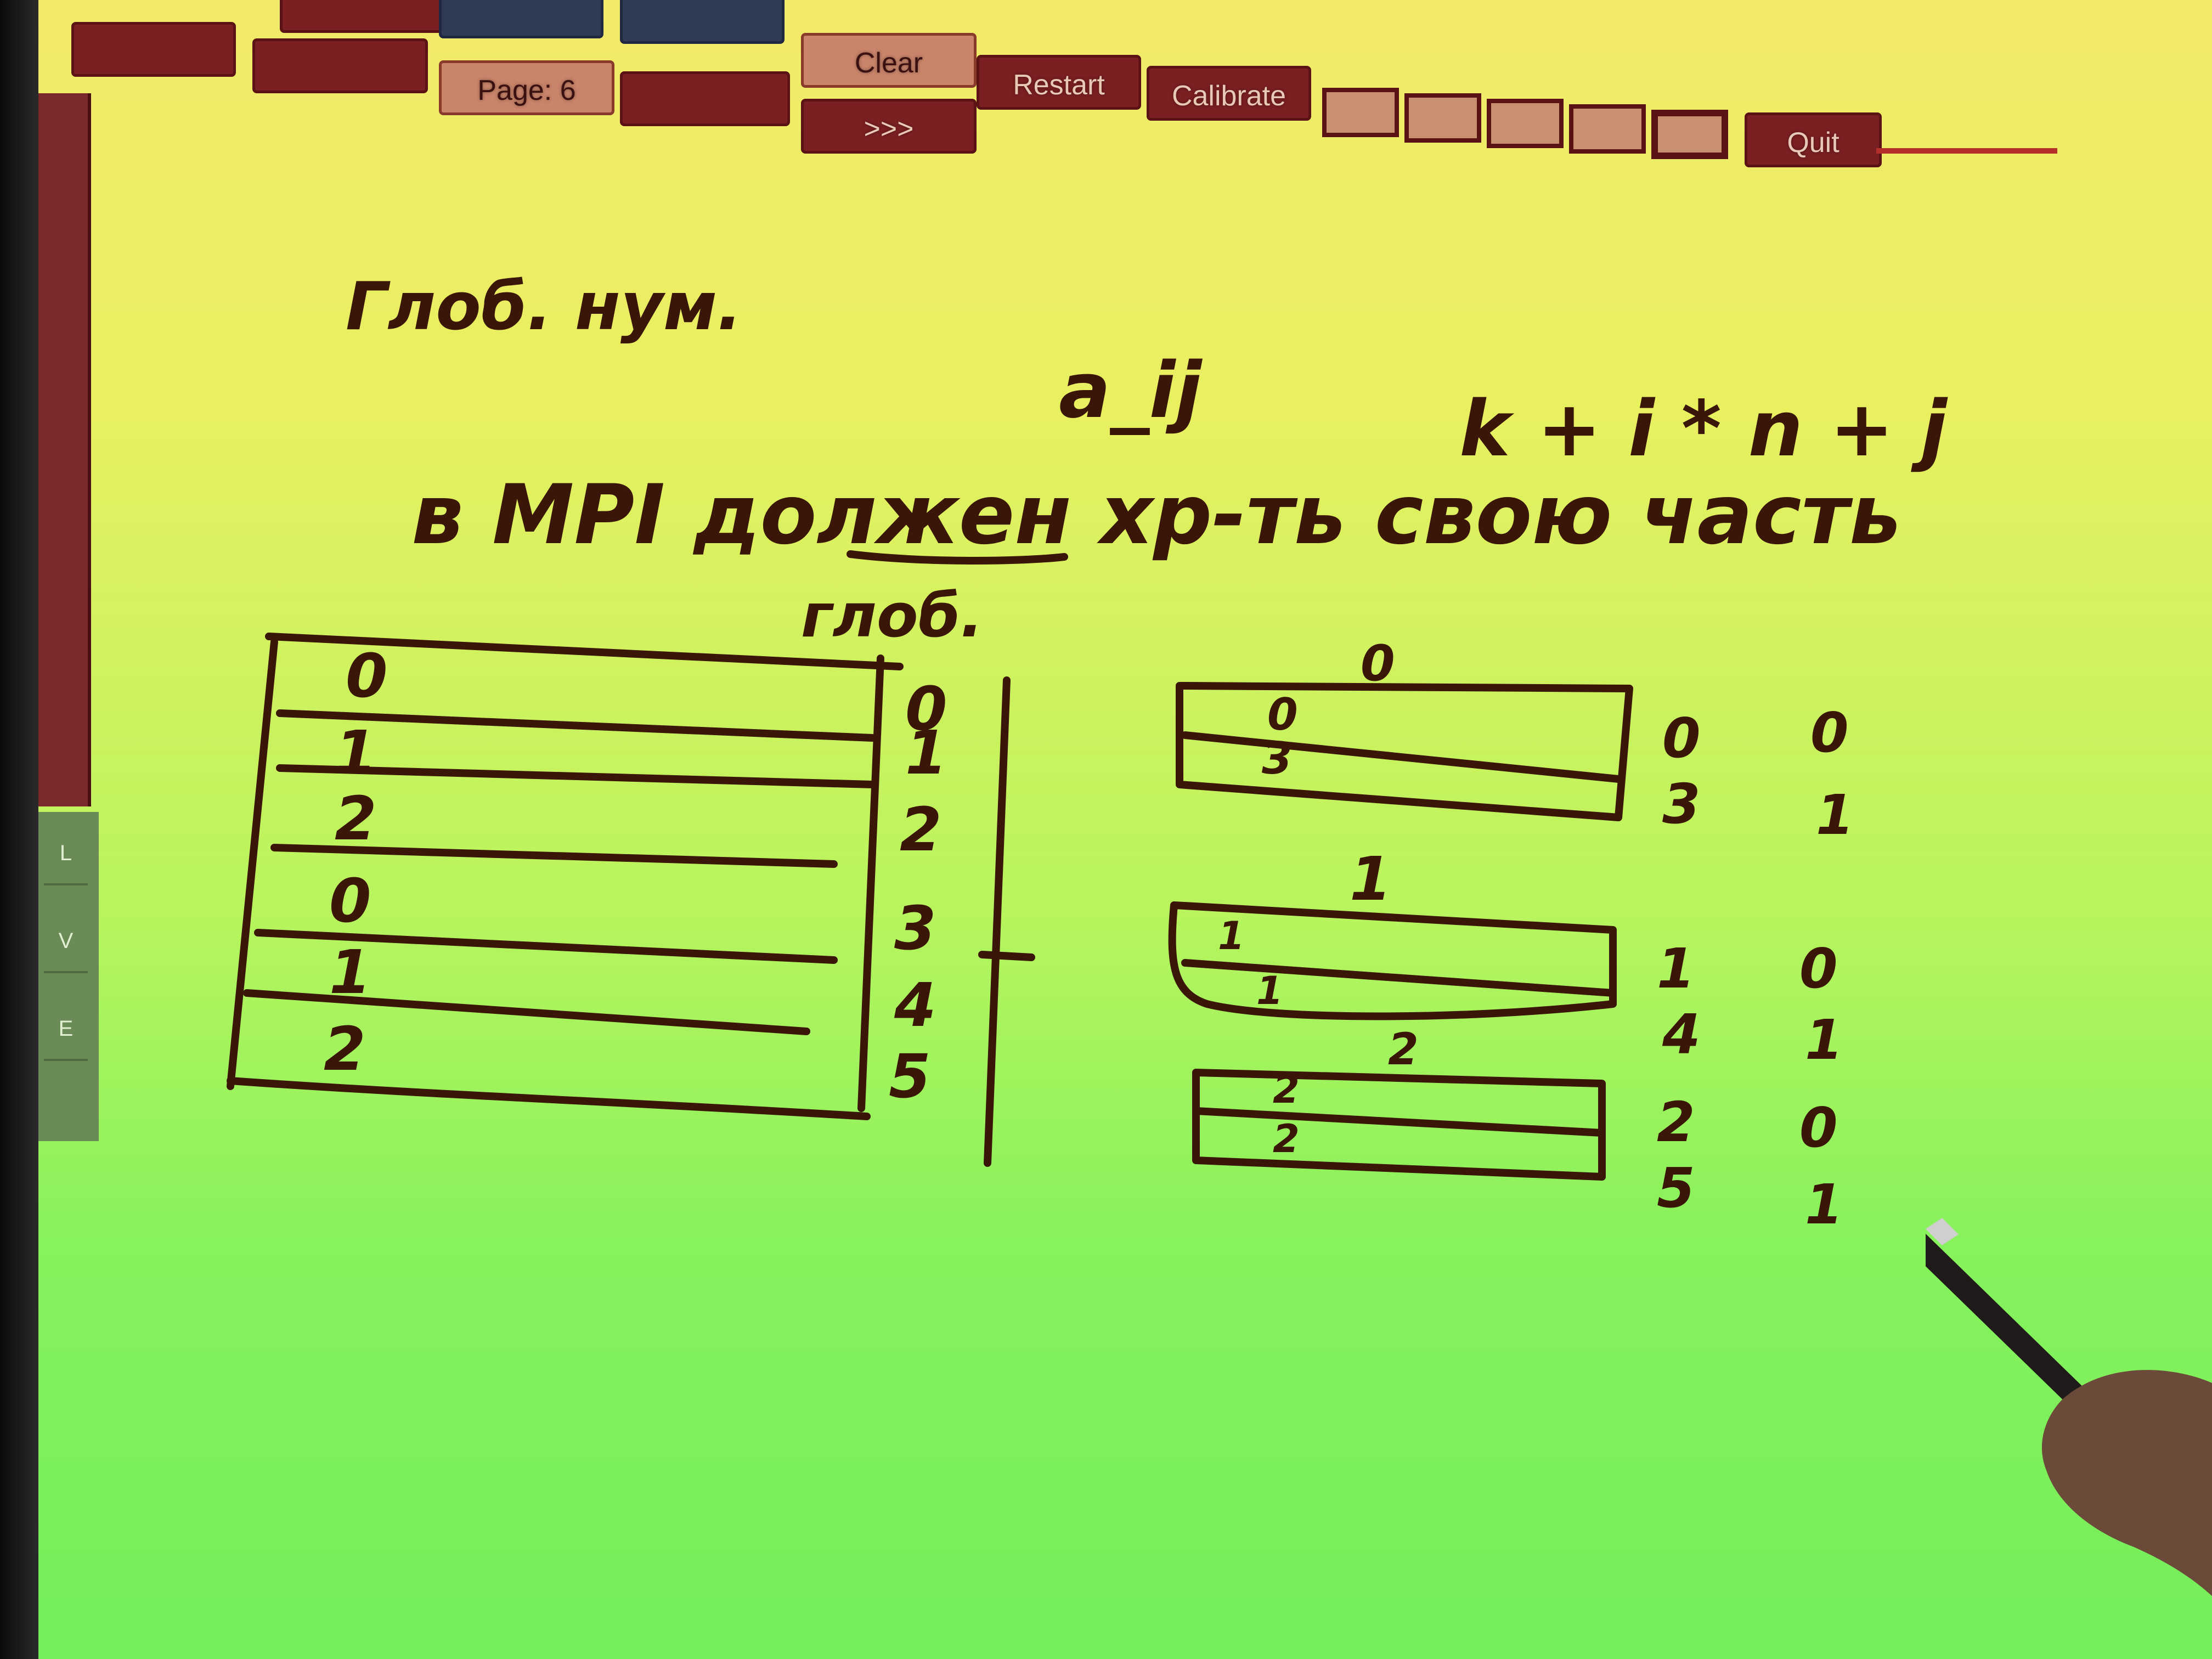  I want to click on global-table-bottom, so click(549, 1098).